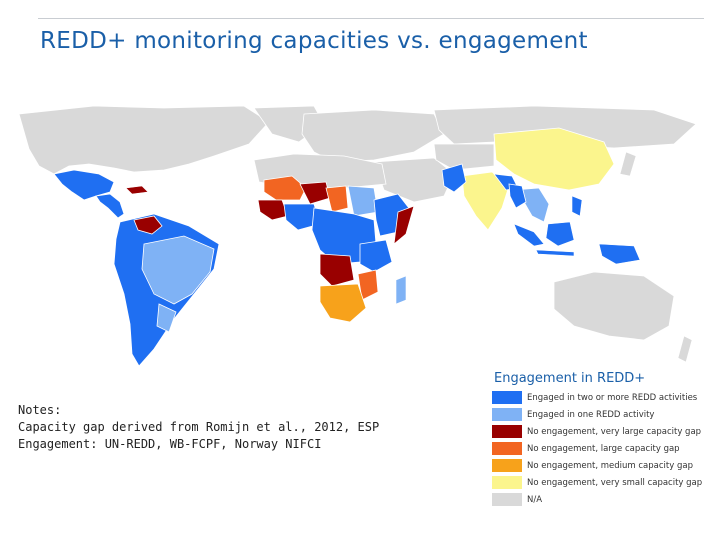 The height and width of the screenshot is (540, 720). I want to click on indonesia-java, so click(555, 253).